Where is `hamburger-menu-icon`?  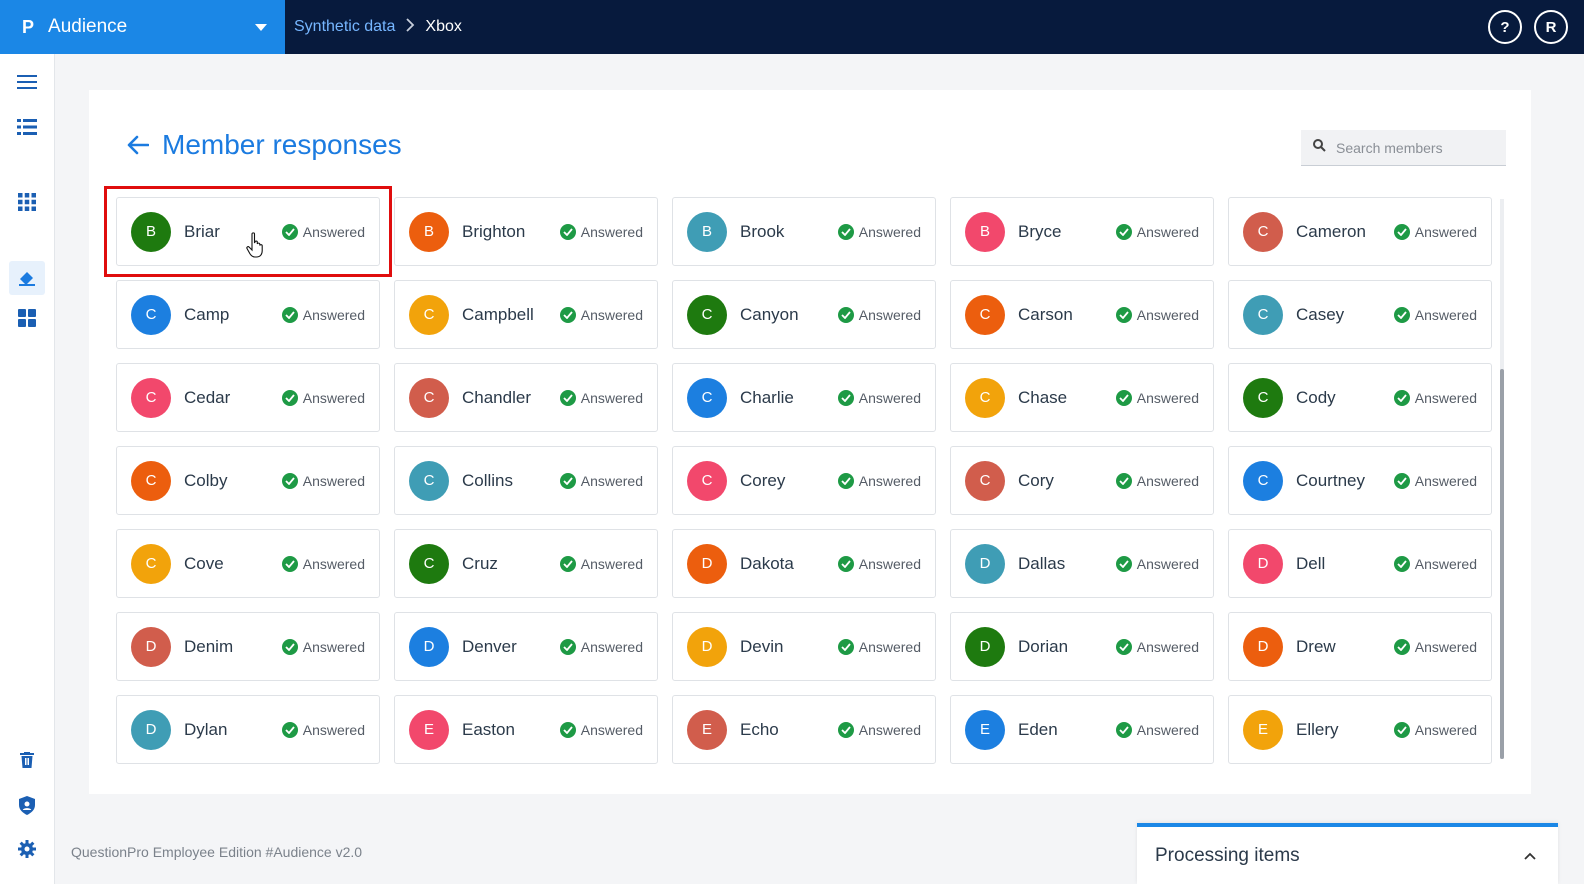 hamburger-menu-icon is located at coordinates (27, 82).